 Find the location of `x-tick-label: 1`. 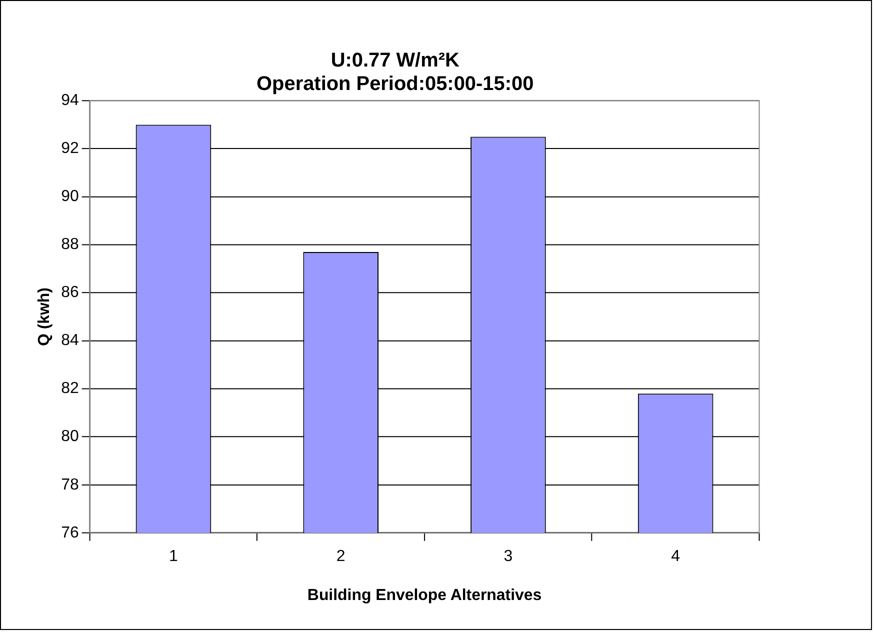

x-tick-label: 1 is located at coordinates (173, 556).